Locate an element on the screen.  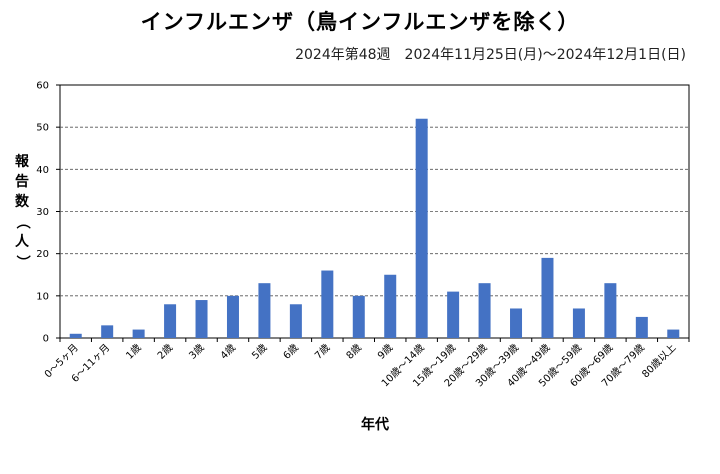
x-tick-label: 1歳 is located at coordinates (134, 352).